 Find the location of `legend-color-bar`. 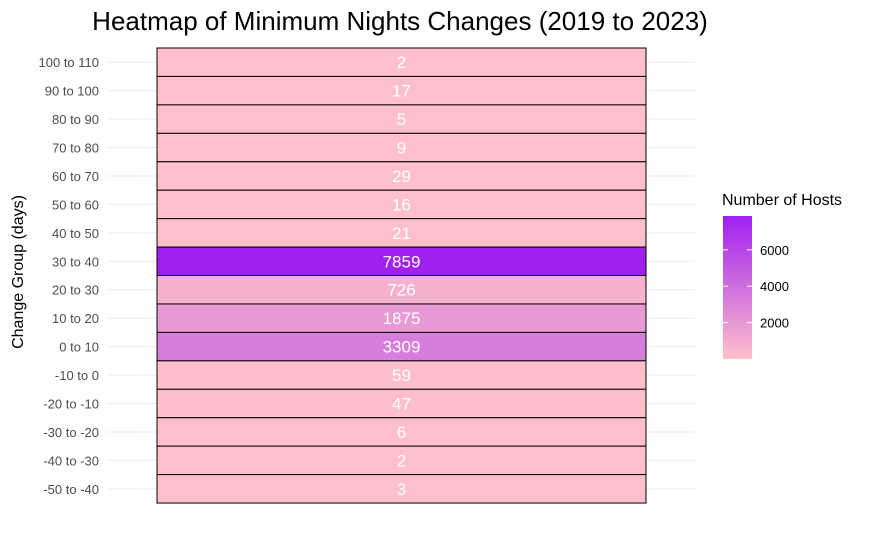

legend-color-bar is located at coordinates (737, 287).